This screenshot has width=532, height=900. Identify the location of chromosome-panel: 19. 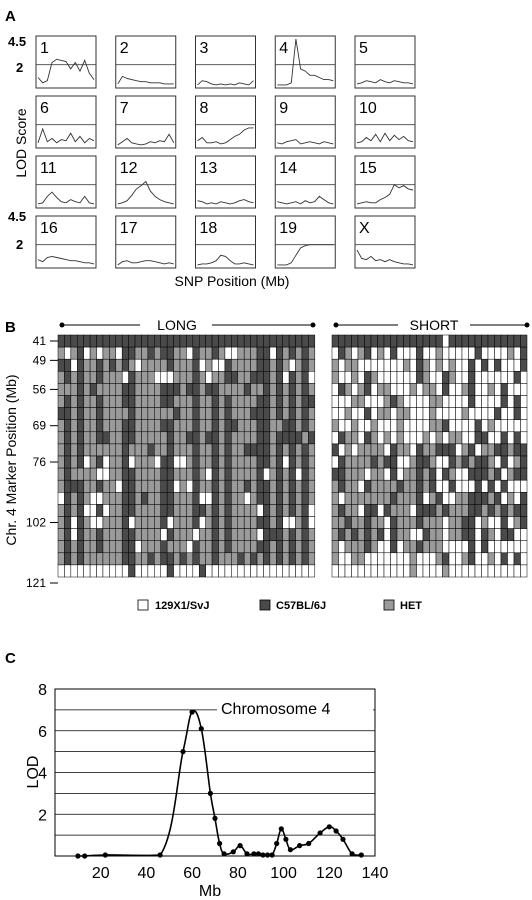
(305, 242).